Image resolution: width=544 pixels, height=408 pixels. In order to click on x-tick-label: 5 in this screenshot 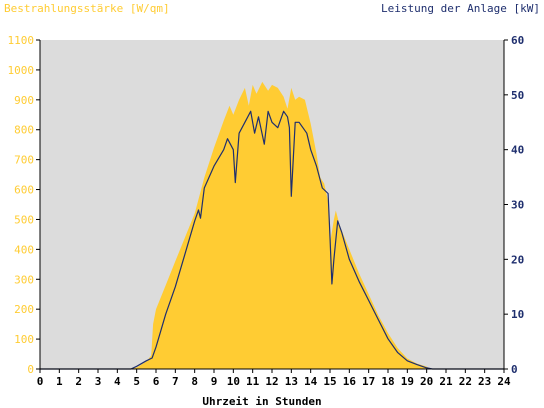, I will do `click(136, 381)`.